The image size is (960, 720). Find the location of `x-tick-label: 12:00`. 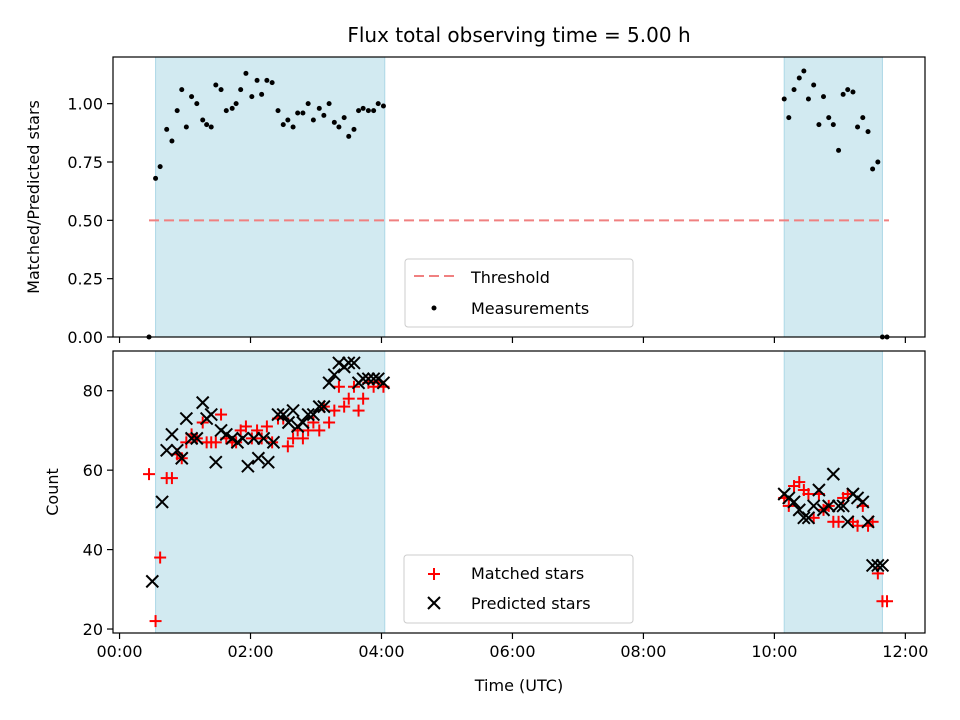

x-tick-label: 12:00 is located at coordinates (905, 651).